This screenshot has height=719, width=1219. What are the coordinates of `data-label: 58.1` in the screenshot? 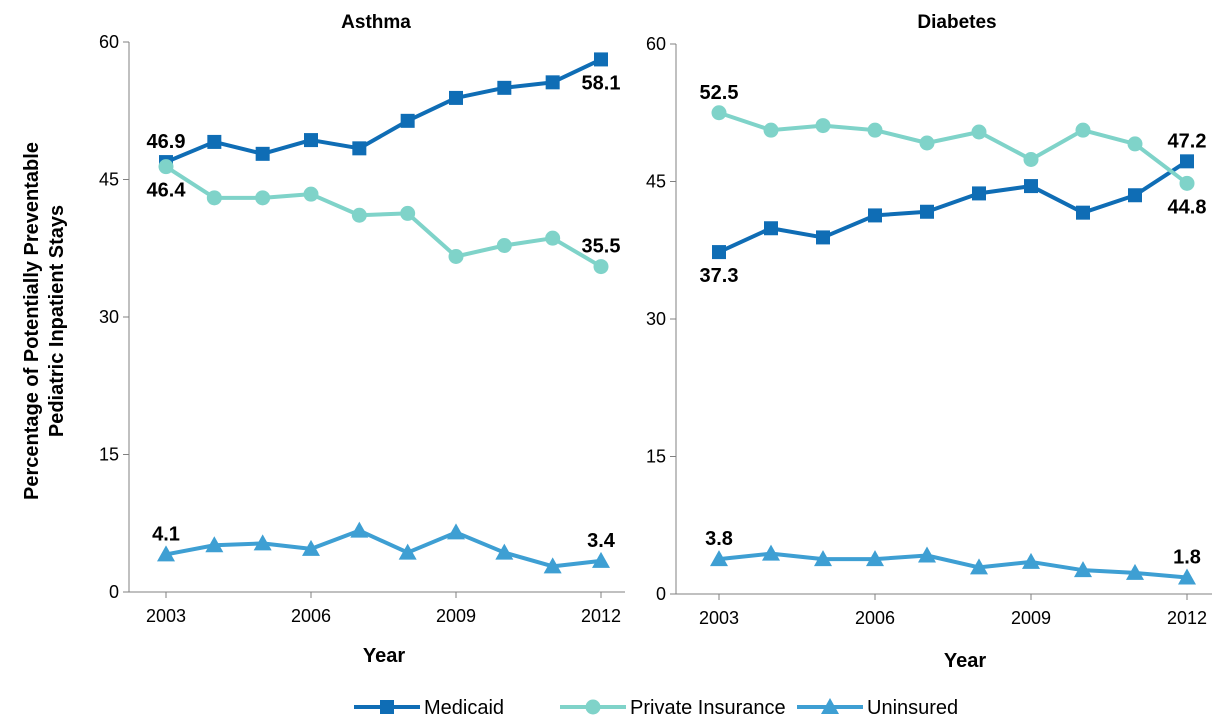 It's located at (601, 83).